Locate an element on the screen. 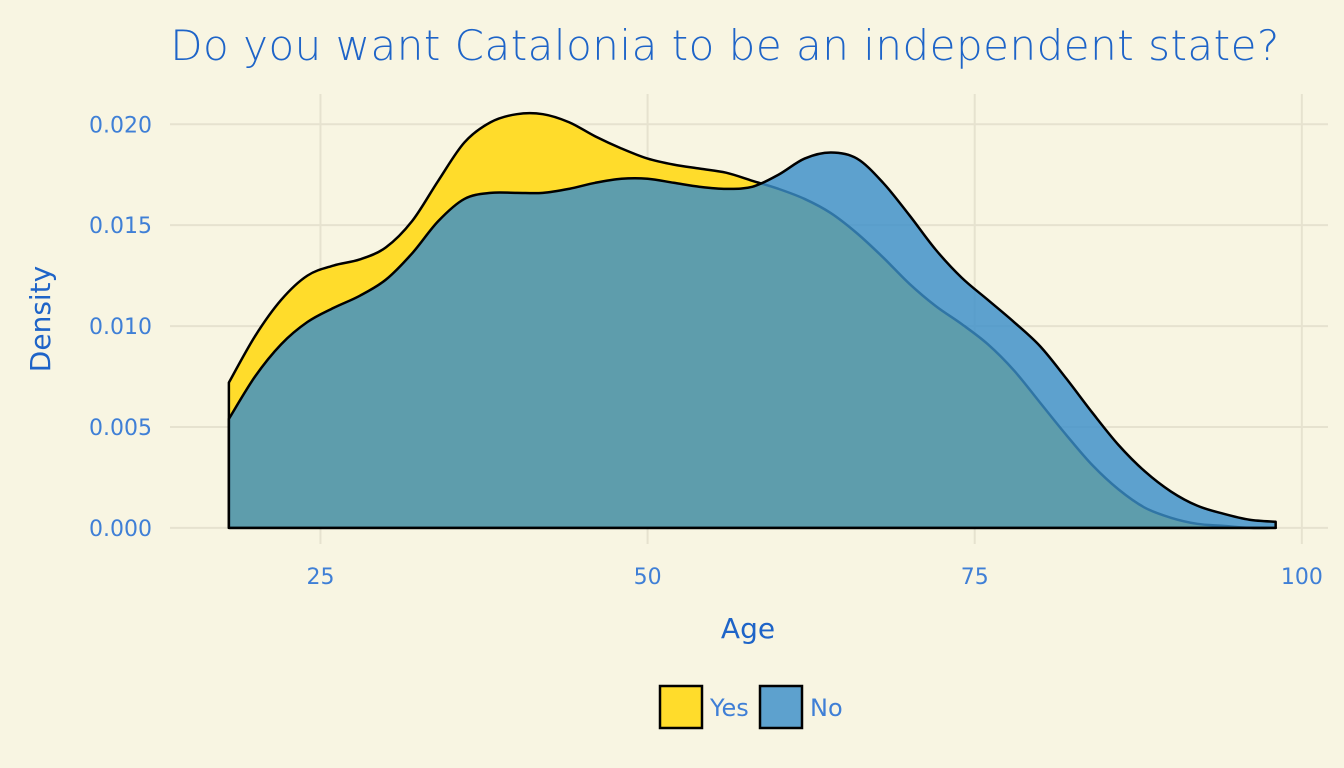 This screenshot has width=1344, height=768. x-tick-label: 25 is located at coordinates (320, 577).